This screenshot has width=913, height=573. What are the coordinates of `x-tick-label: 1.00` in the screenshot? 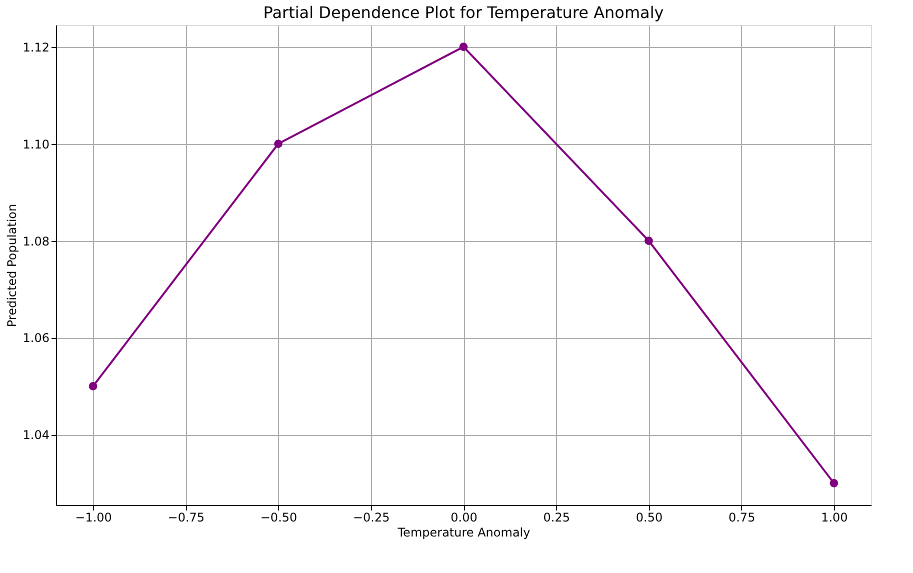 It's located at (834, 517).